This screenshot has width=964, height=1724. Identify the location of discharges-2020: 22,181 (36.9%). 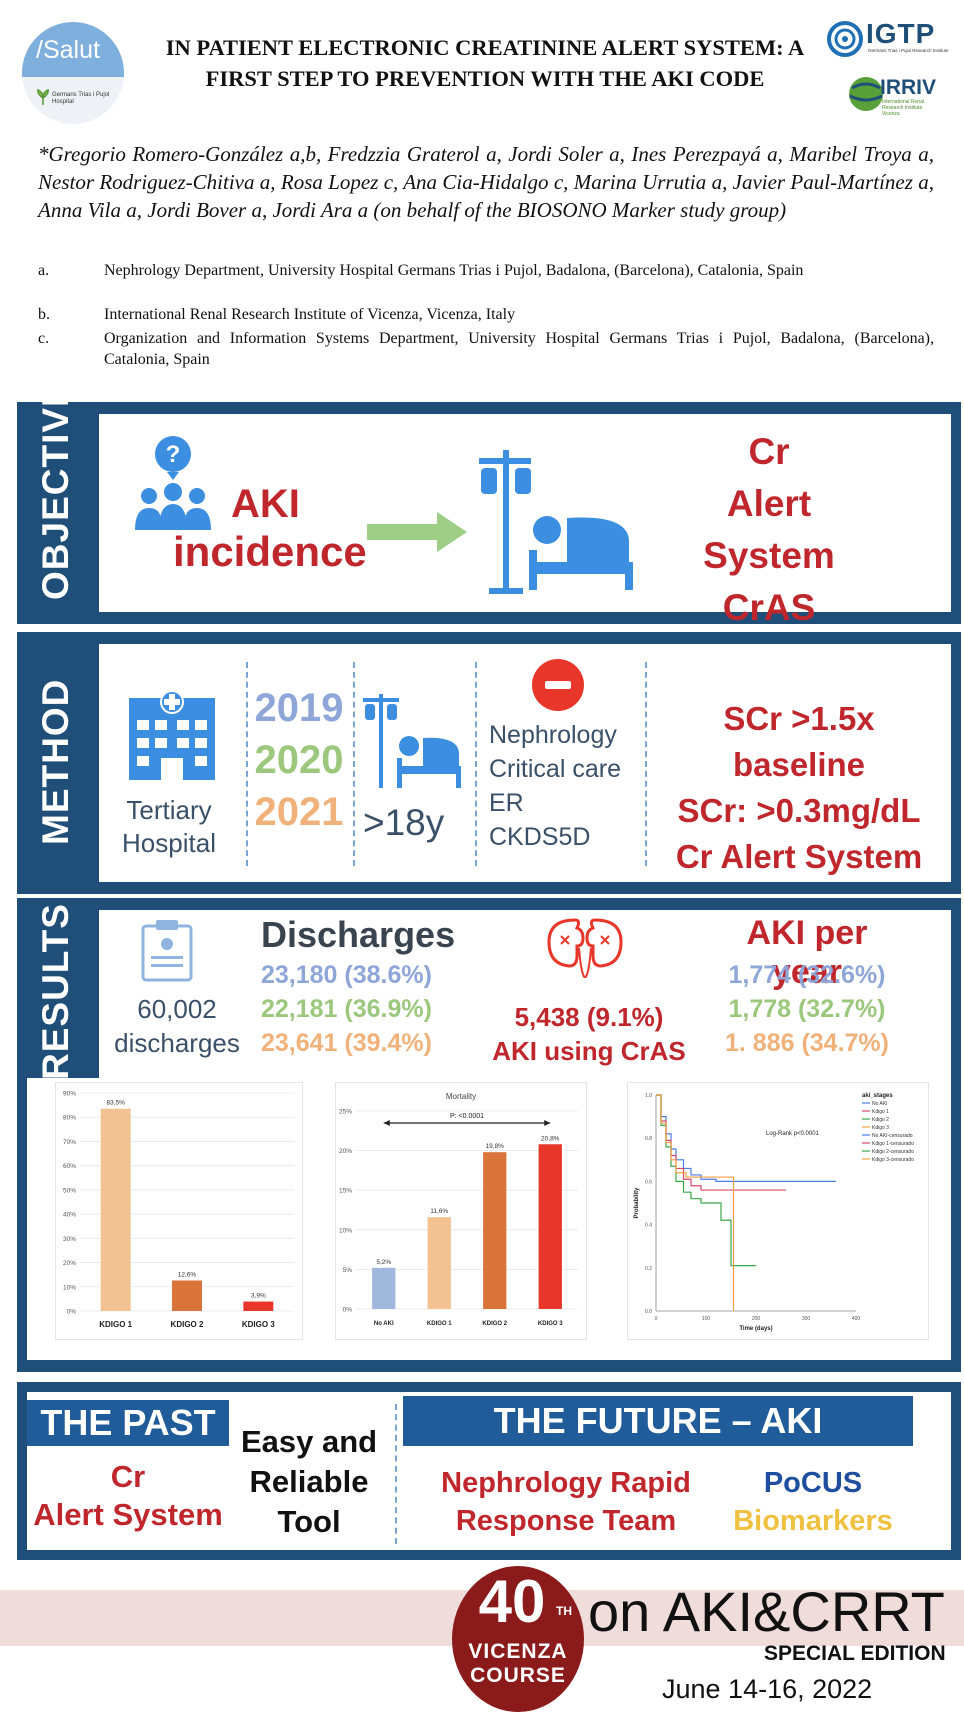
(346, 1009).